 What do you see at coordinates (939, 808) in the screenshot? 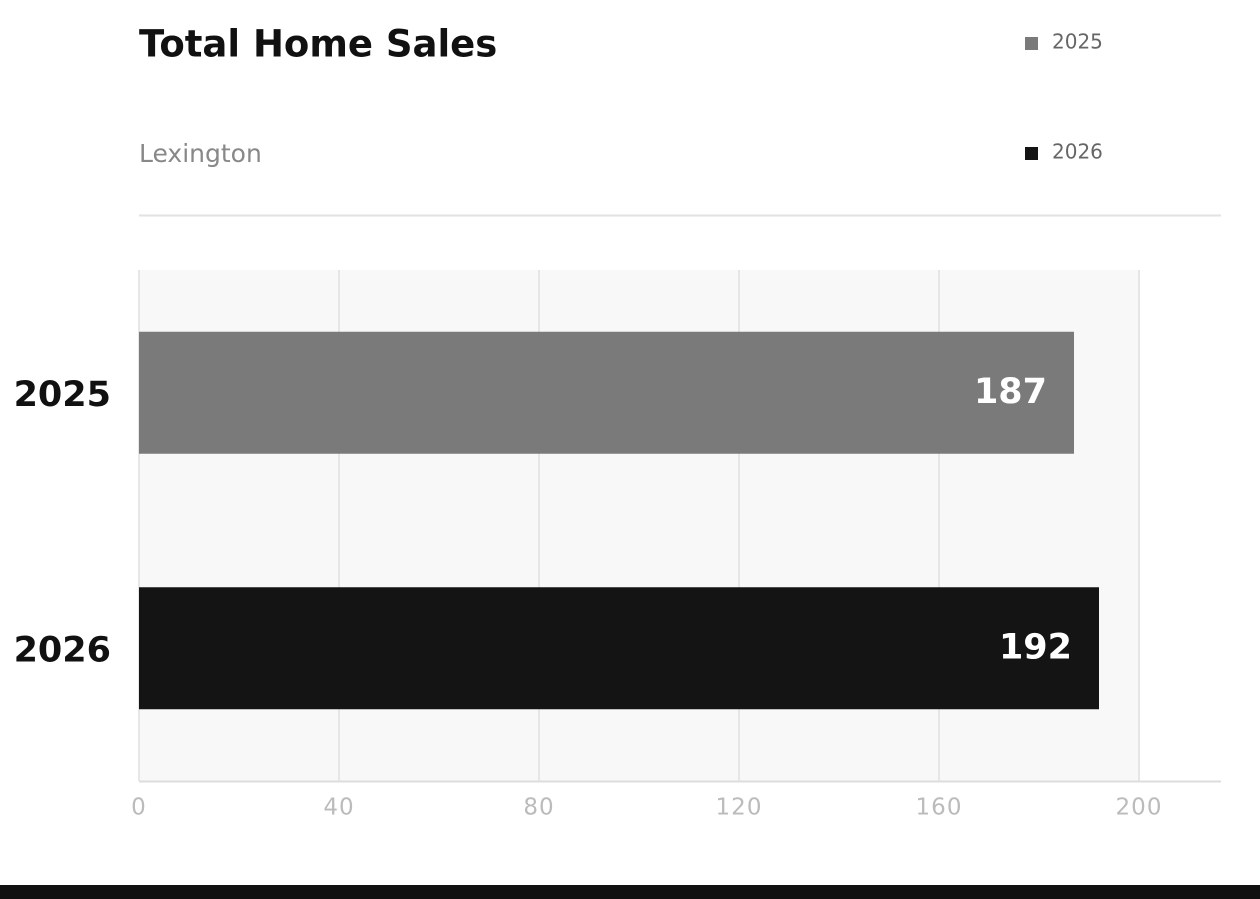
I see `x-tick-label: 160` at bounding box center [939, 808].